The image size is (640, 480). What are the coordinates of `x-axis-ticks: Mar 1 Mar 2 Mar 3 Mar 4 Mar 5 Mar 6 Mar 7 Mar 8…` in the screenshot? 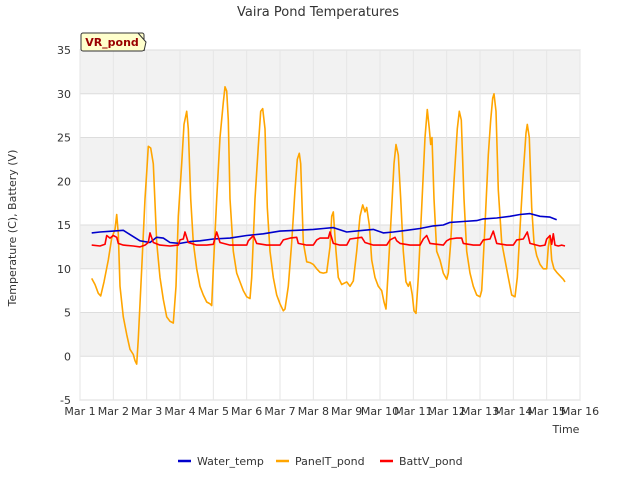 It's located at (331, 411).